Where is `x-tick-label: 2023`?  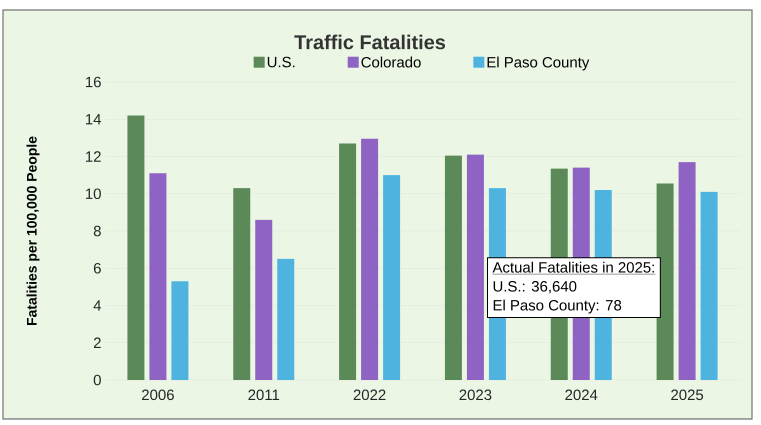 x-tick-label: 2023 is located at coordinates (476, 395).